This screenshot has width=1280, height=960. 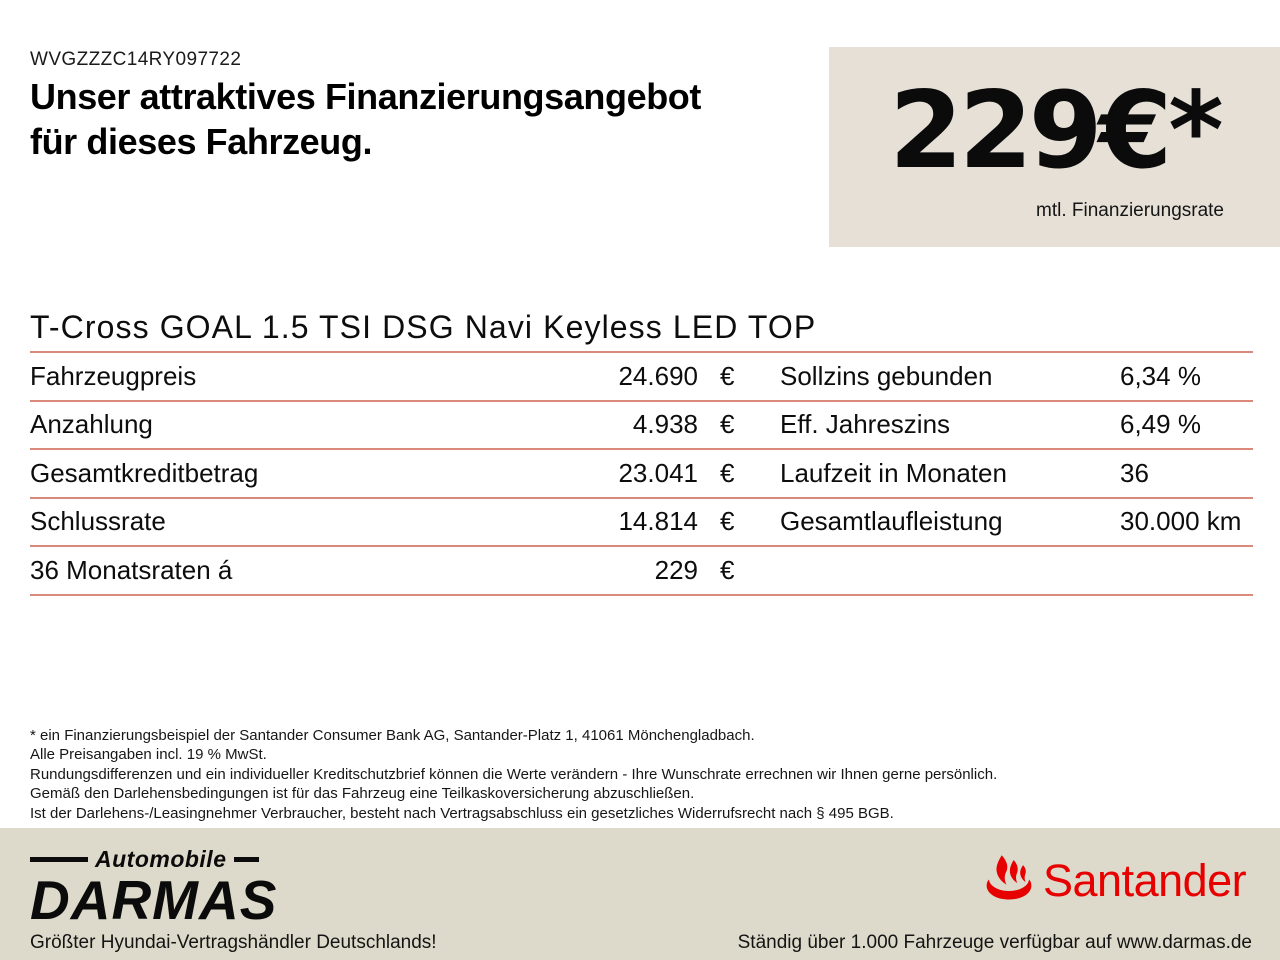 I want to click on darmas-logo-top: Automobile, so click(x=153, y=859).